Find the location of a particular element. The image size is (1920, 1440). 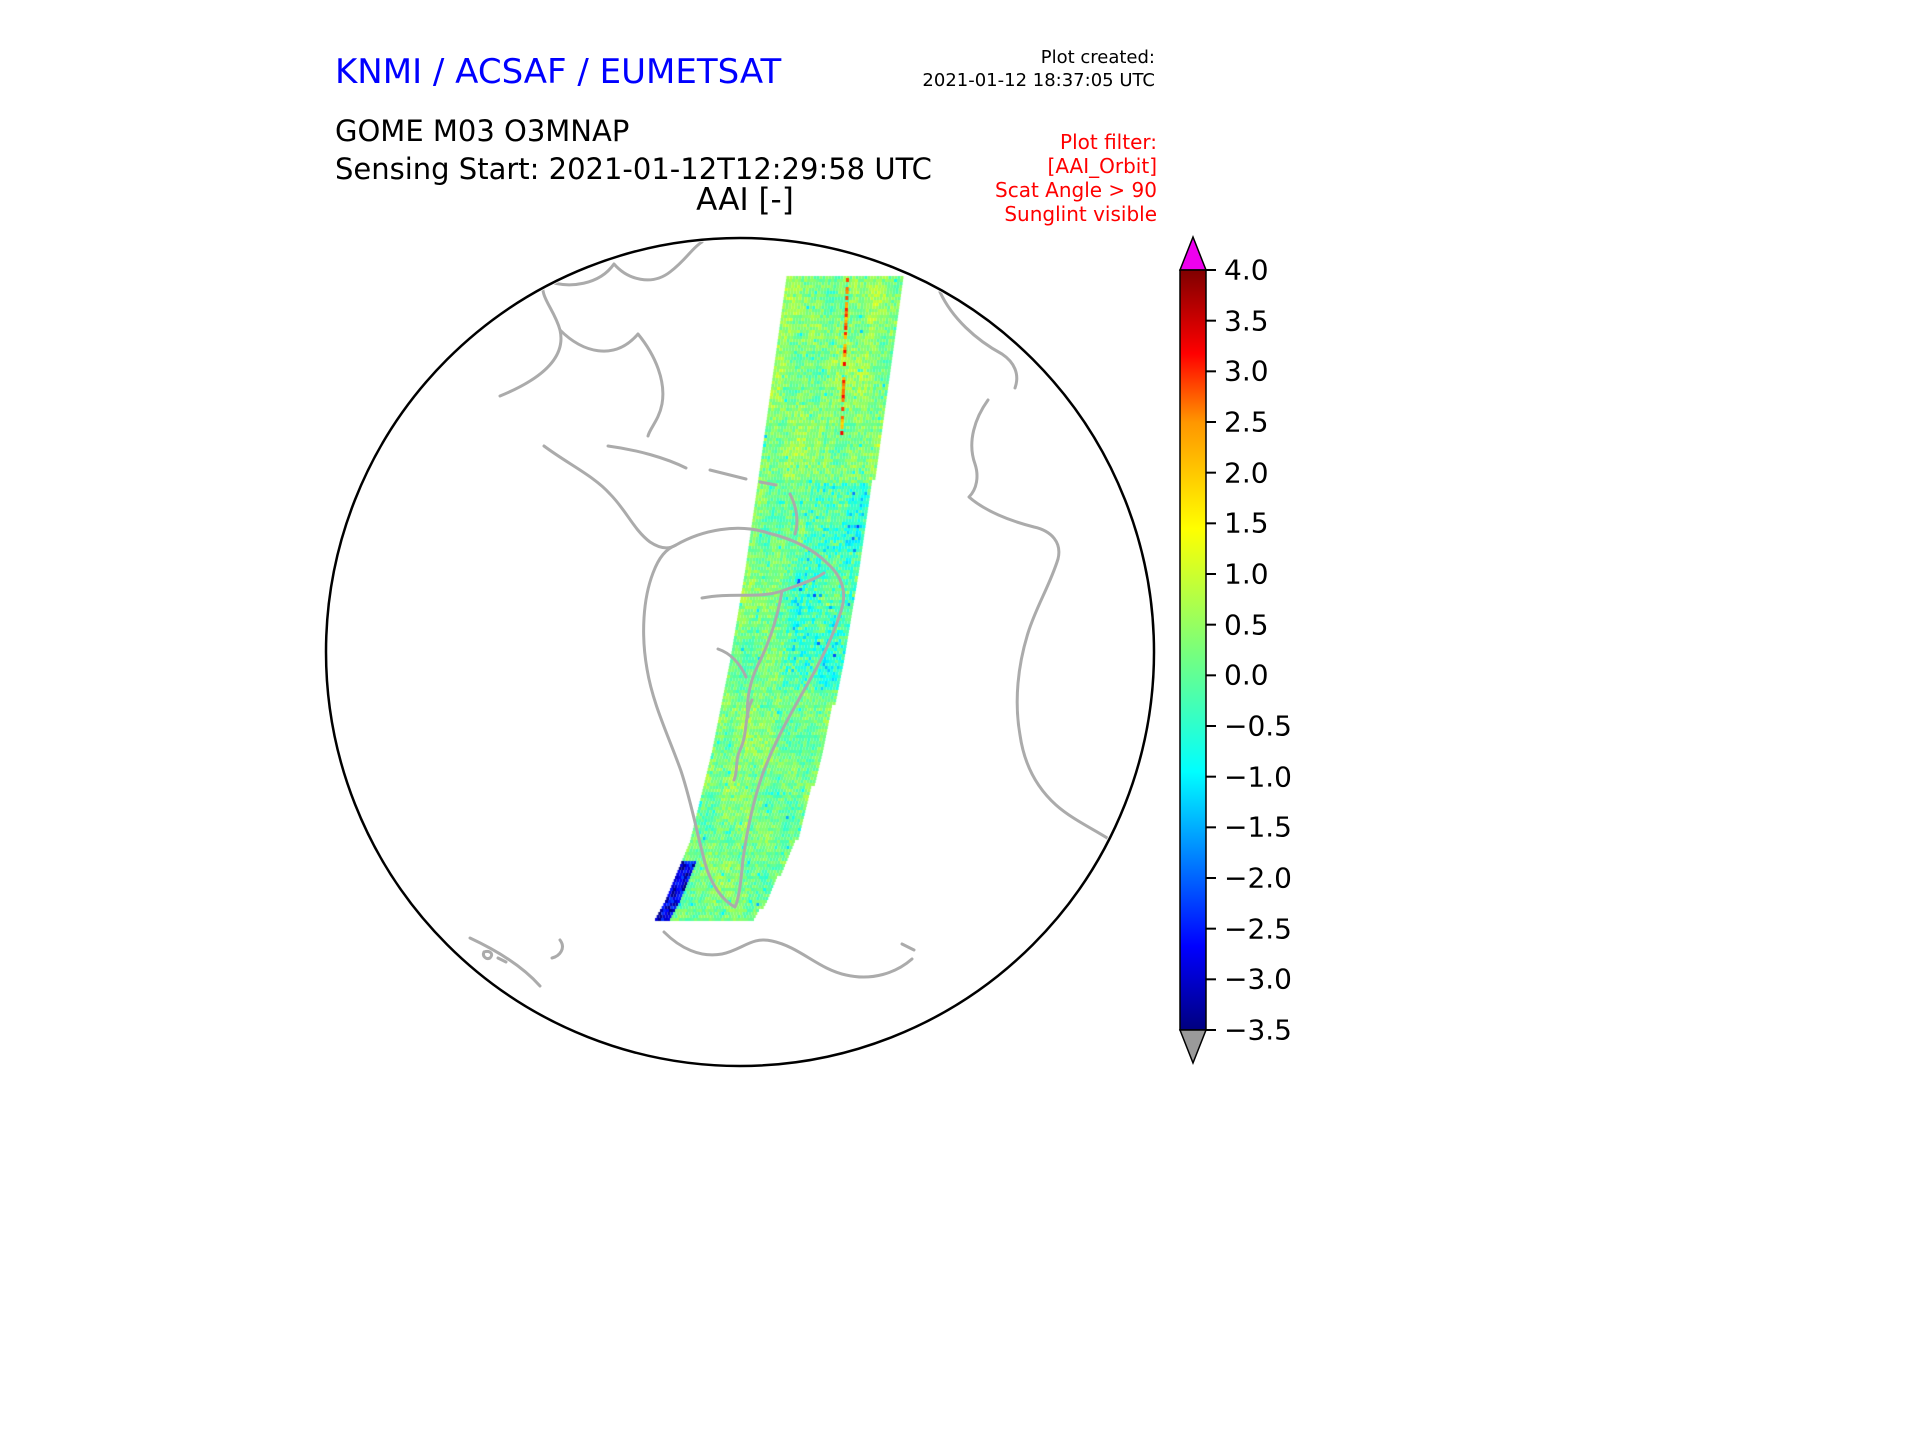

coast-hispaniola is located at coordinates (743, 477).